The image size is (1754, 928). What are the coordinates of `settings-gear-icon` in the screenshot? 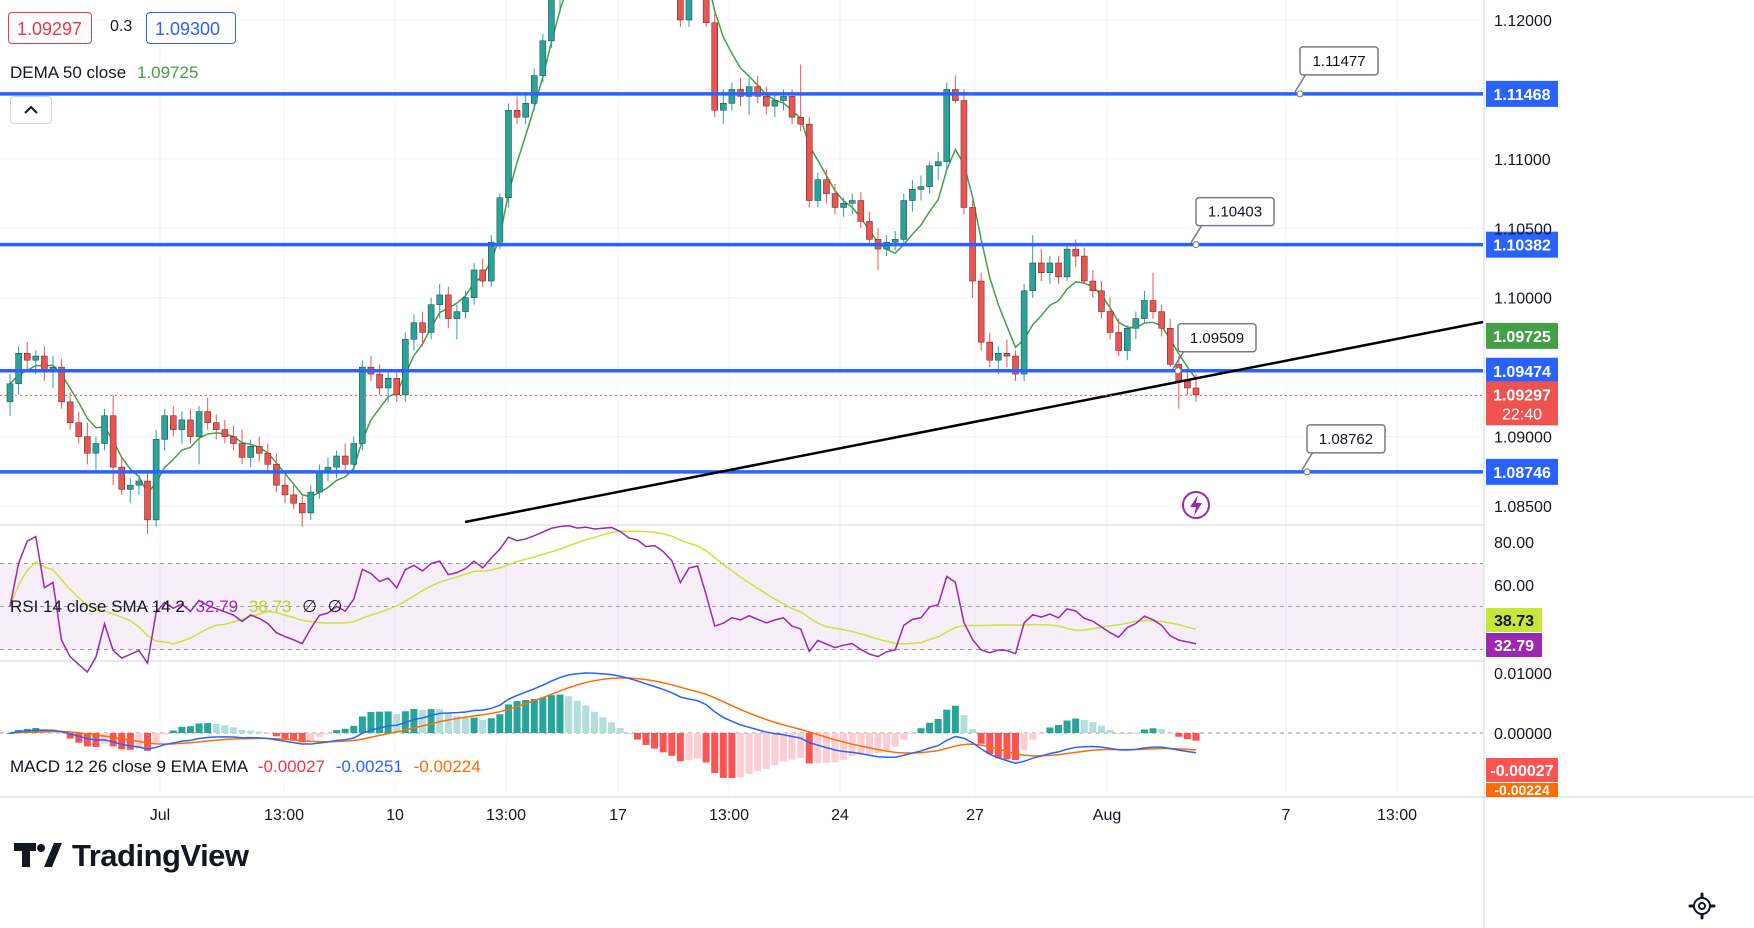 It's located at (1702, 906).